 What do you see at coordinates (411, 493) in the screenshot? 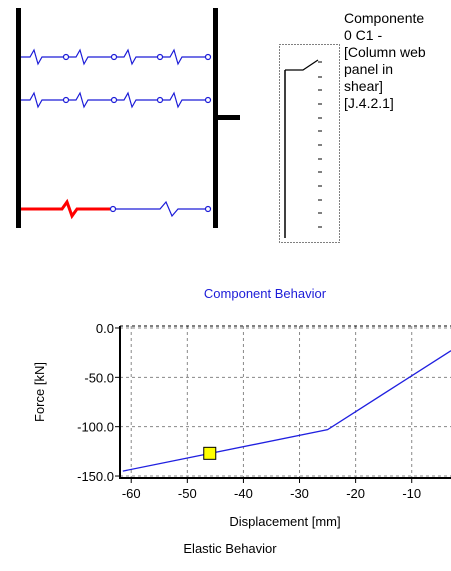
I see `x-tick-label: -10` at bounding box center [411, 493].